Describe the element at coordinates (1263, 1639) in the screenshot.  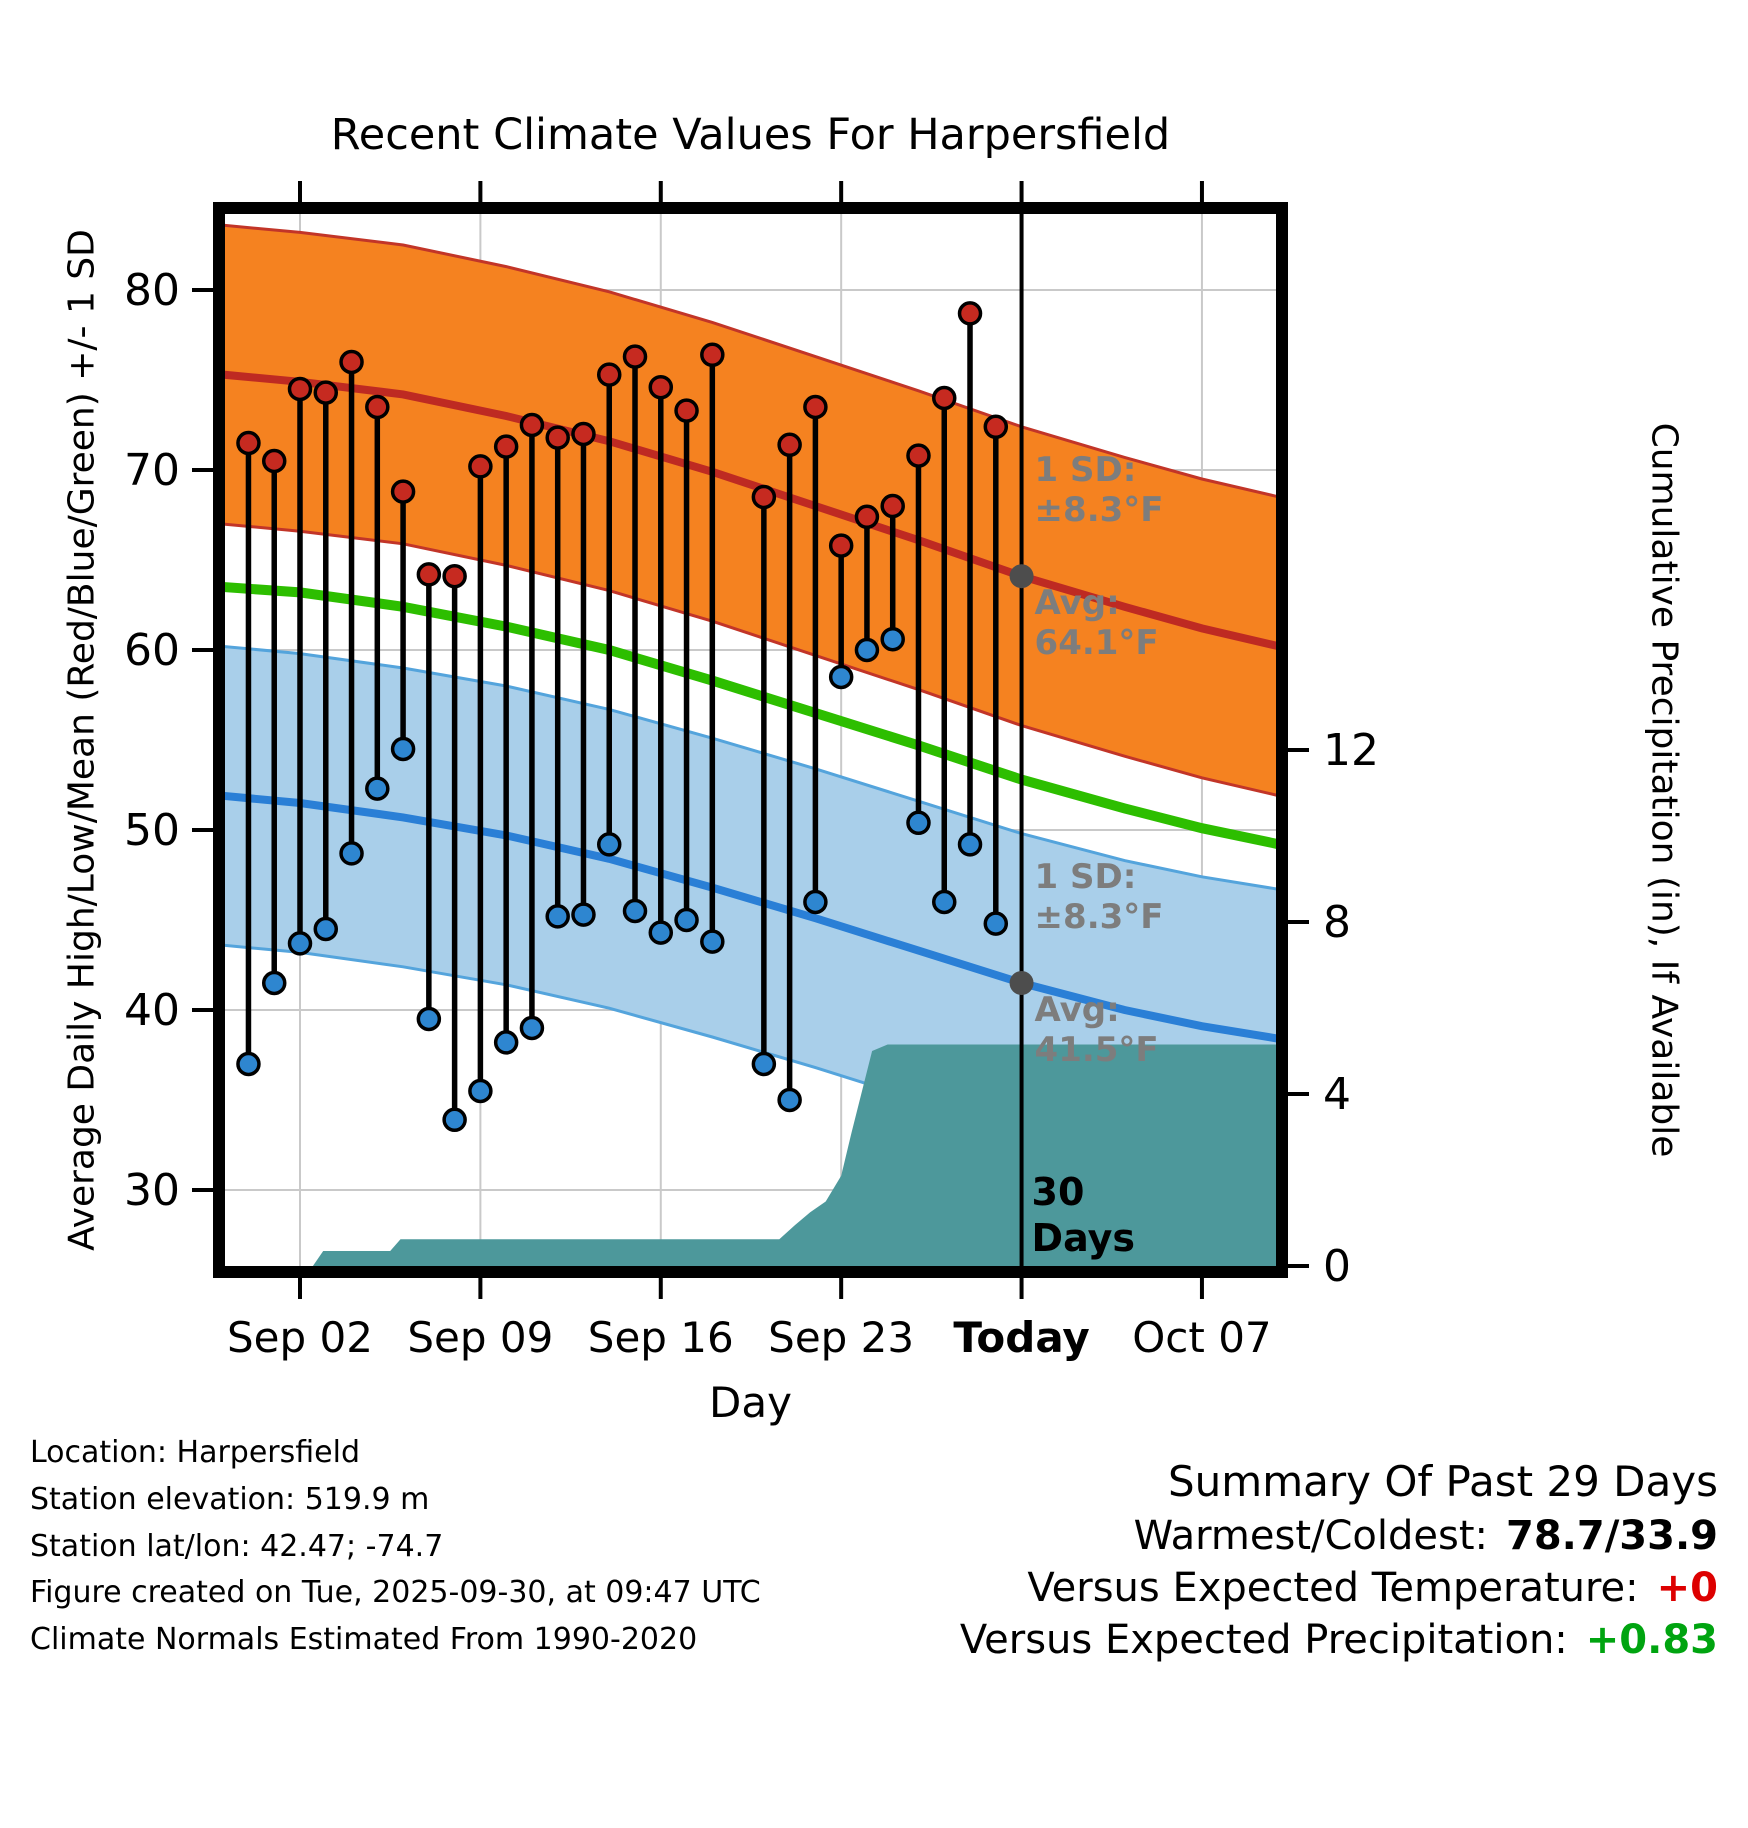
I see `summary-row-label: Versus Expected Precipitation:` at that location.